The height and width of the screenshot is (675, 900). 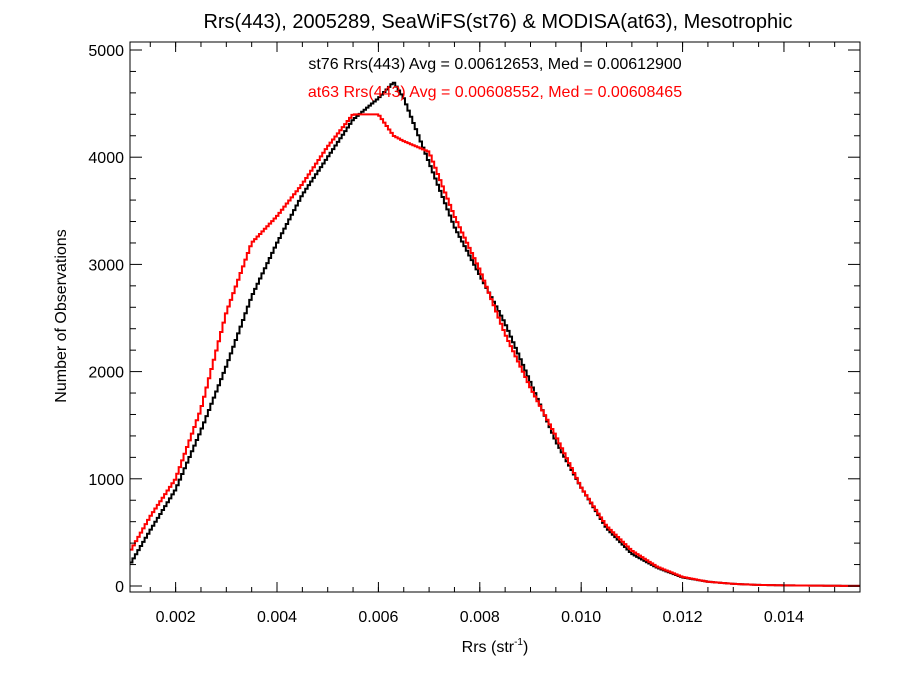 What do you see at coordinates (61, 315) in the screenshot?
I see `y-axis-label: Number of Observations` at bounding box center [61, 315].